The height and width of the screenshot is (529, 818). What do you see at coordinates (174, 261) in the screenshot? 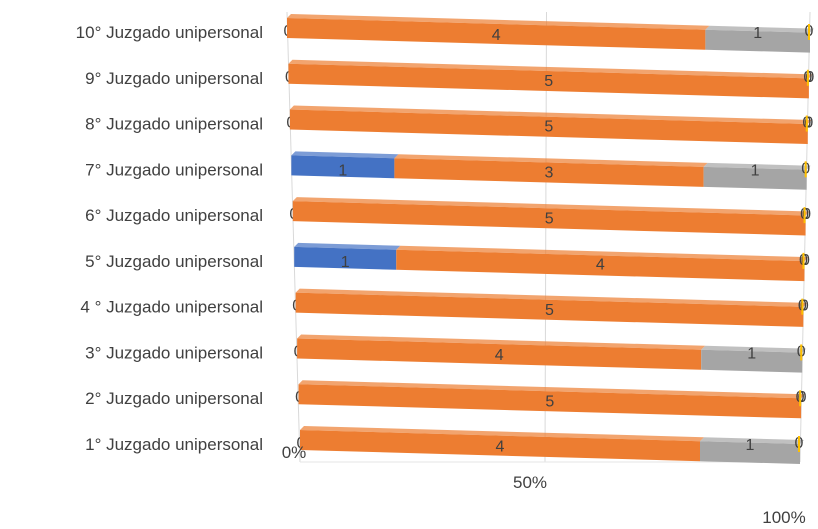
I see `category-label: 5° Juzgado unipersonal` at bounding box center [174, 261].